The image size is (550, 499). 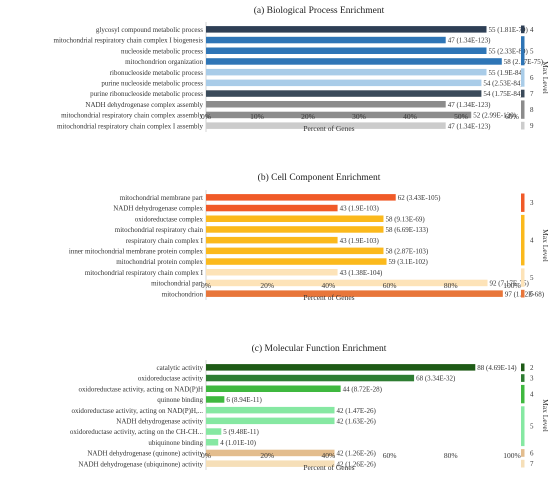 I want to click on value-label: 42 (1.63E-26), so click(x=357, y=421).